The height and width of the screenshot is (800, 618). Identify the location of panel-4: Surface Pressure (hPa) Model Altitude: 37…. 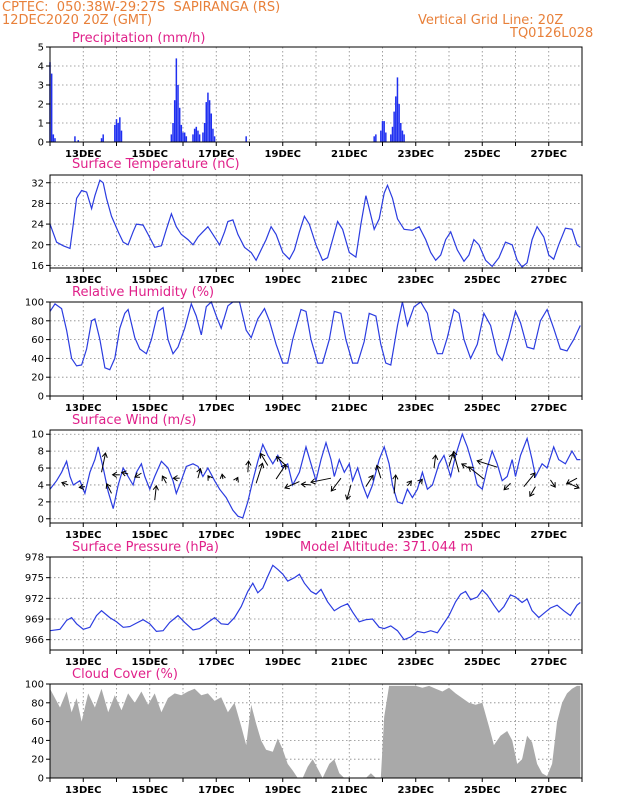
(304, 604).